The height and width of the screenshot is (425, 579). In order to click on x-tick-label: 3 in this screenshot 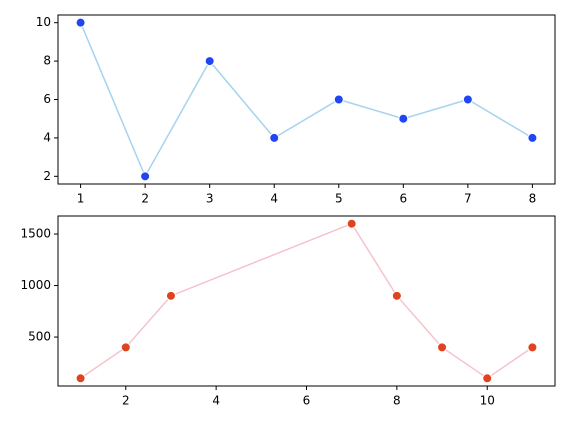, I will do `click(210, 199)`.